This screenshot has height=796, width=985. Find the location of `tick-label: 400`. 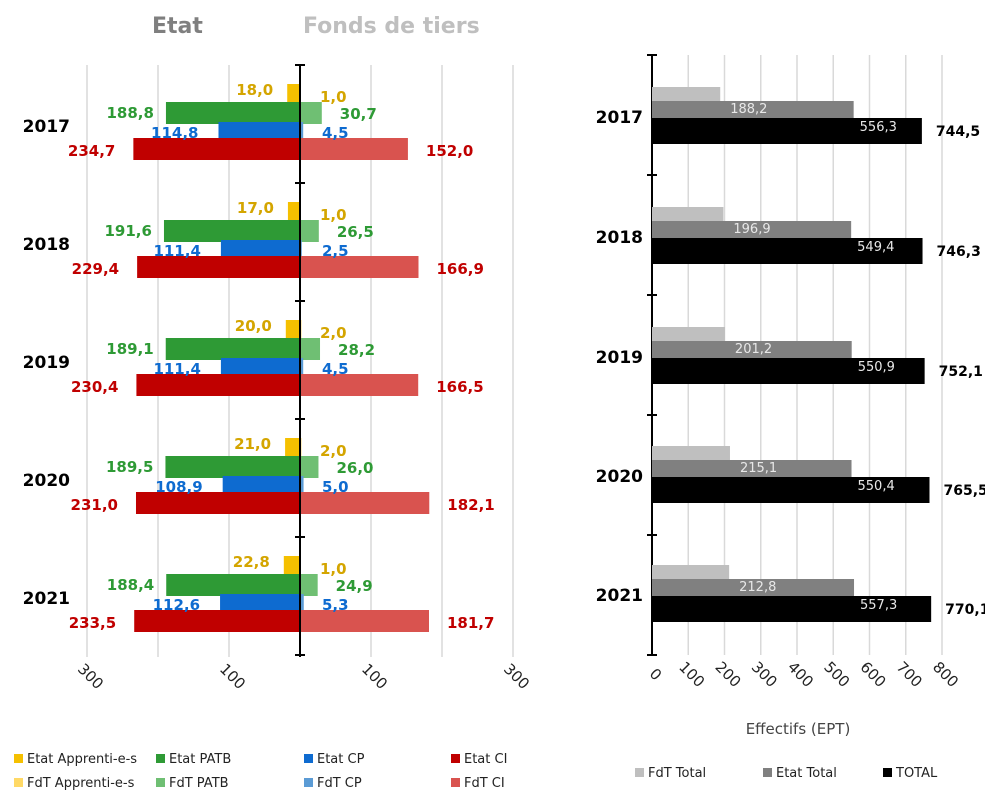

tick-label: 400 is located at coordinates (800, 674).